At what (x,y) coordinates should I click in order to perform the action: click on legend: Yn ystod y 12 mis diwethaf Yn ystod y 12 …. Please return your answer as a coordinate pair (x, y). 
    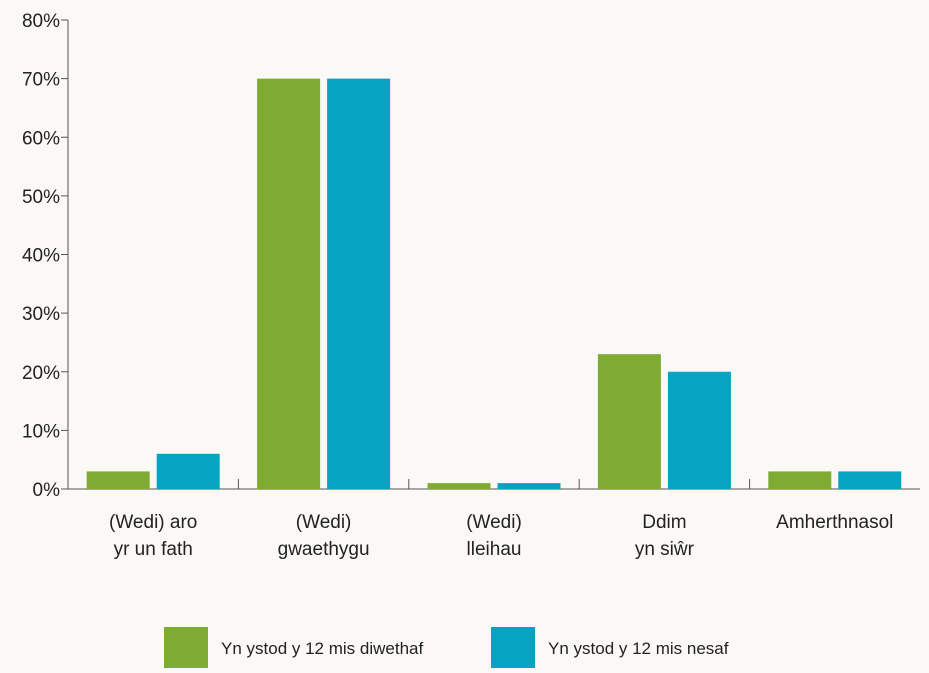
    Looking at the image, I should click on (446, 647).